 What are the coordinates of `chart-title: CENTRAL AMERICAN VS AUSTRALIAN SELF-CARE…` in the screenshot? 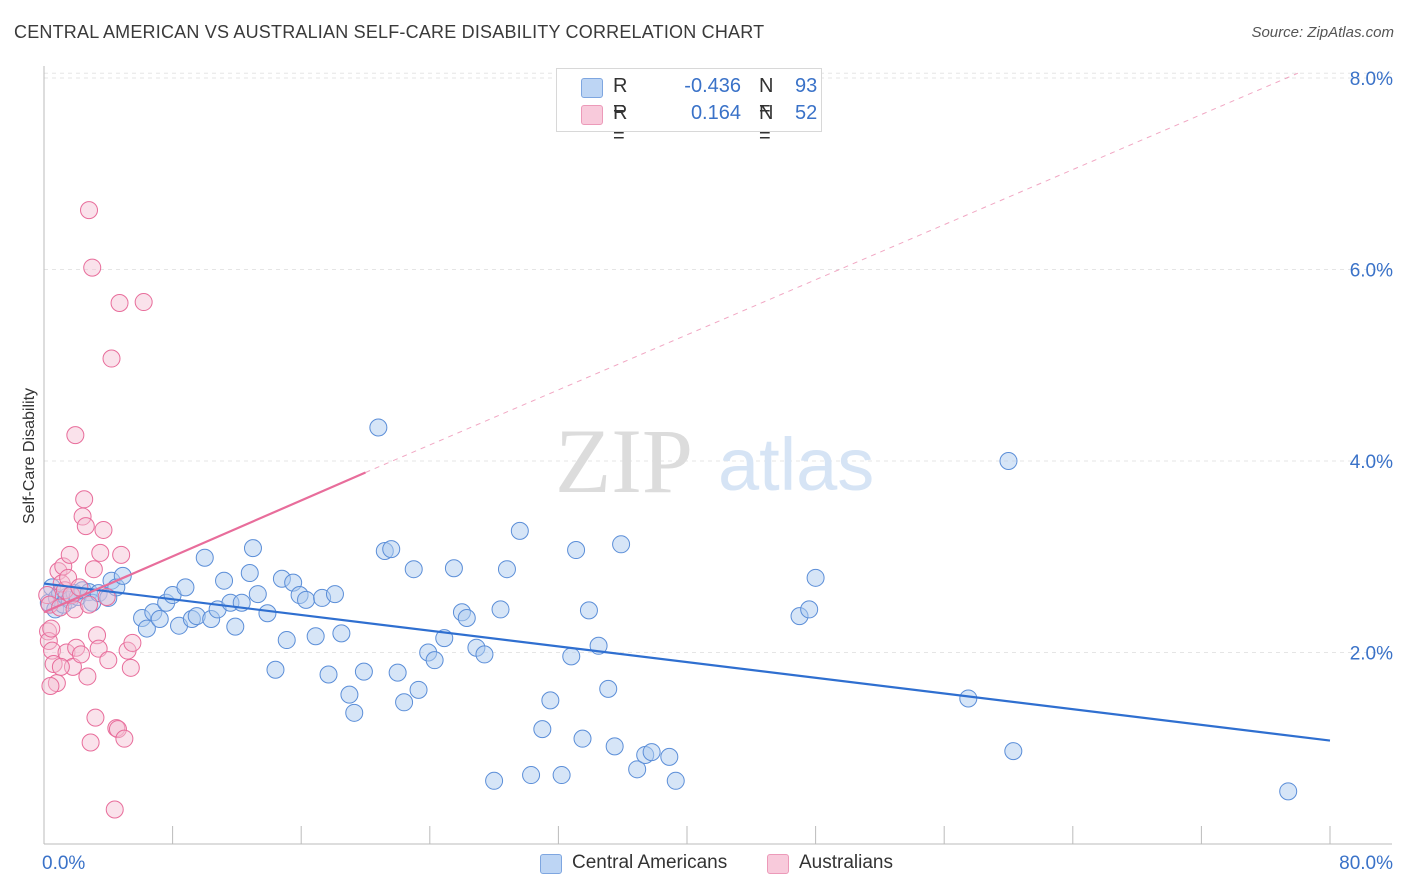 It's located at (389, 32).